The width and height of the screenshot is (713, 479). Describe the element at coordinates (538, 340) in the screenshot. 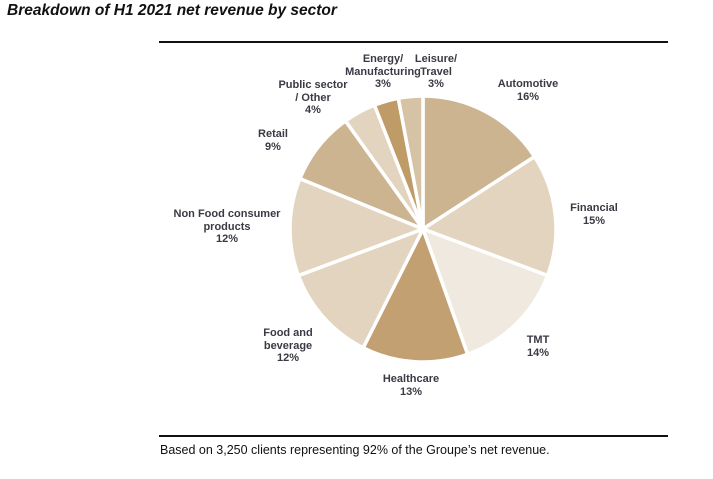

I see `label-tmt-name: TMT` at that location.